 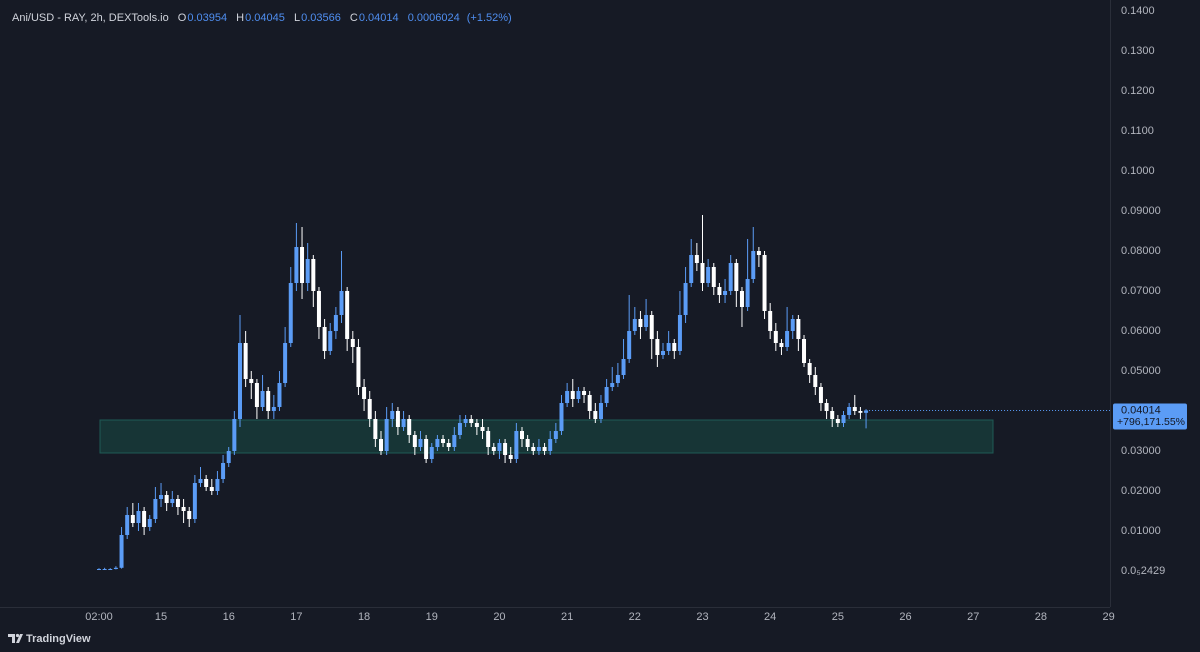 What do you see at coordinates (905, 617) in the screenshot?
I see `x-tick-label: 26` at bounding box center [905, 617].